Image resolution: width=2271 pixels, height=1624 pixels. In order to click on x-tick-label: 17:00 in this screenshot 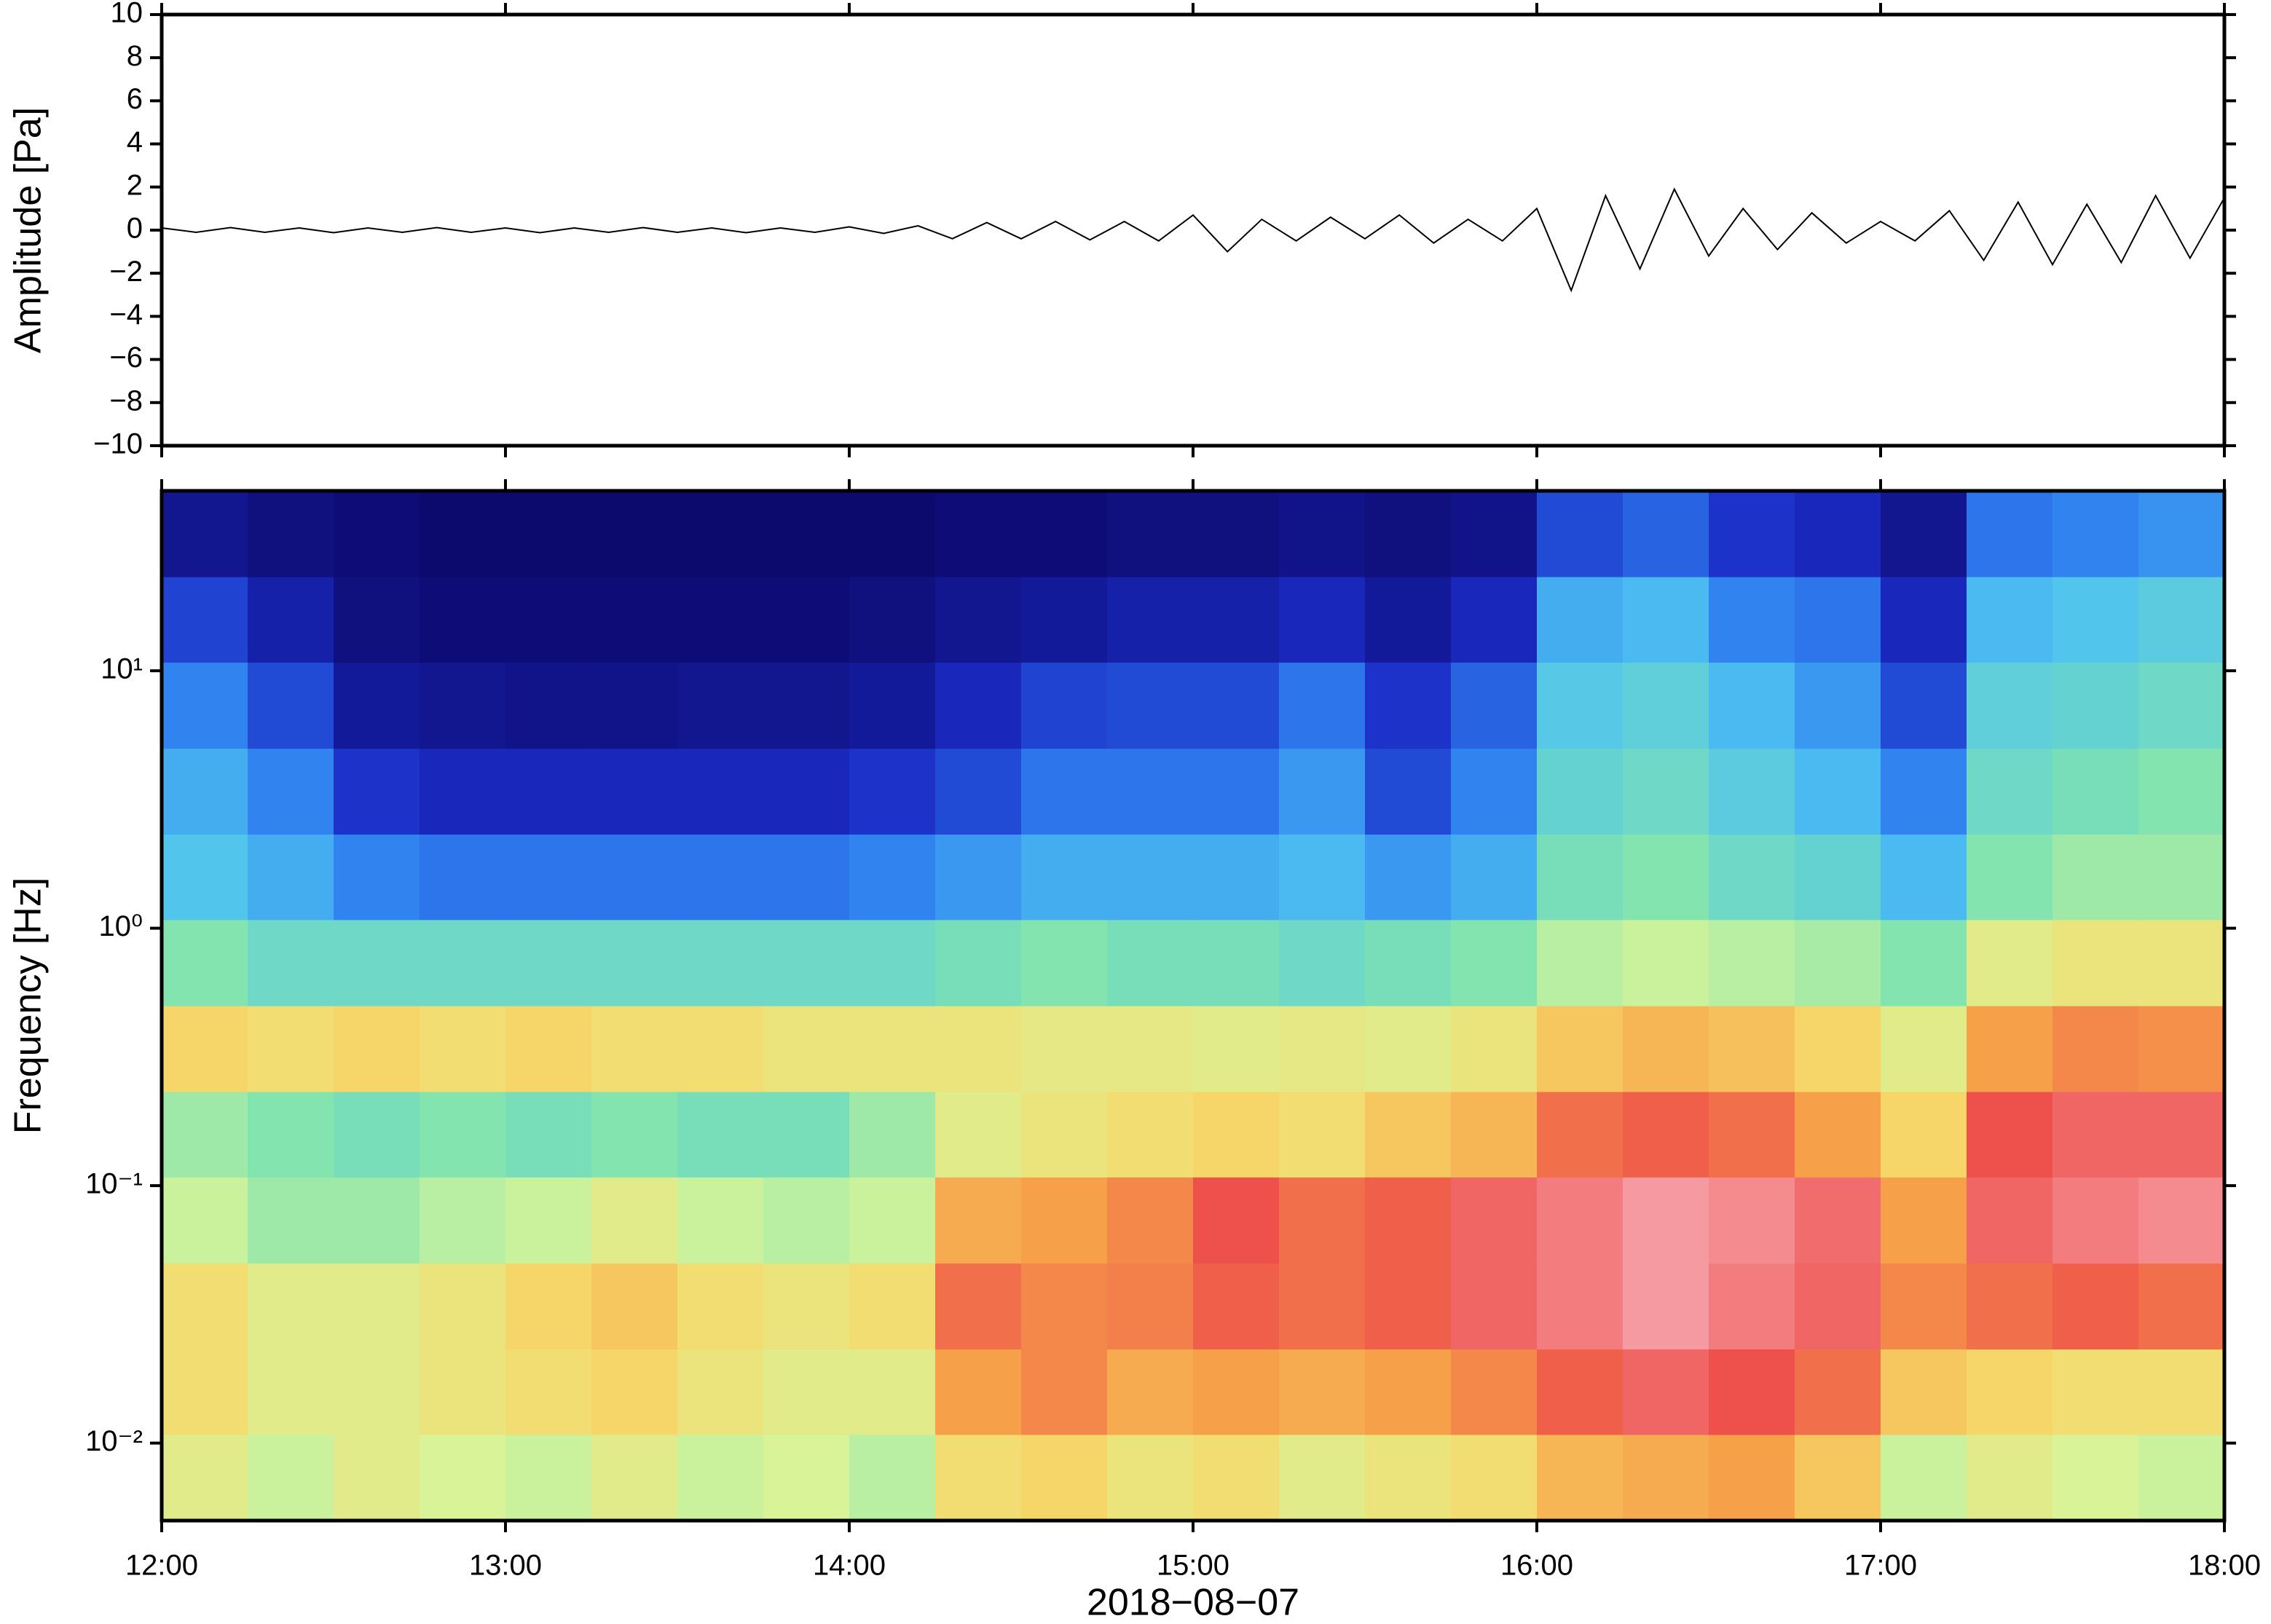, I will do `click(1880, 1566)`.